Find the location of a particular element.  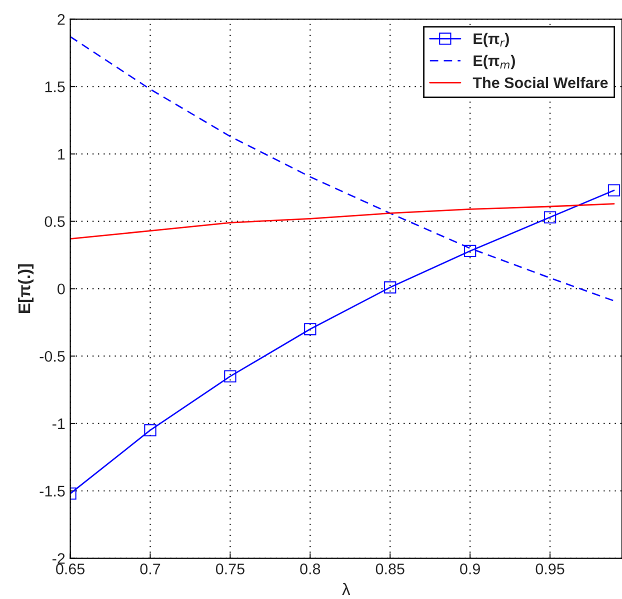

x-tick-label: 0.75 is located at coordinates (230, 569).